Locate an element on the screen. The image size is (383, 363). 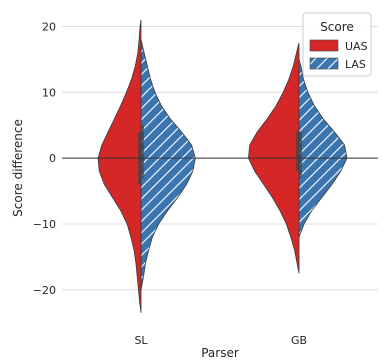
legend: Score UAS LAS is located at coordinates (337, 44).